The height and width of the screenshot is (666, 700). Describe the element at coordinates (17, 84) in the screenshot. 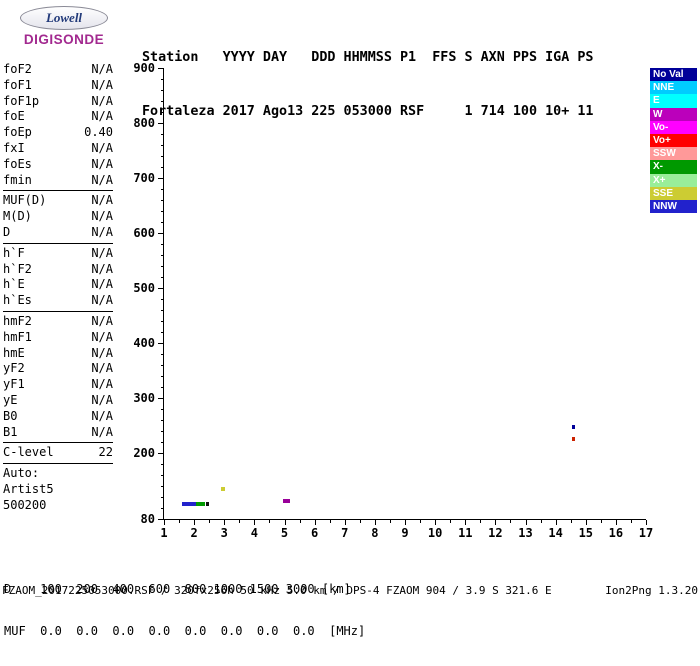

I see `param-label: foF1` at that location.